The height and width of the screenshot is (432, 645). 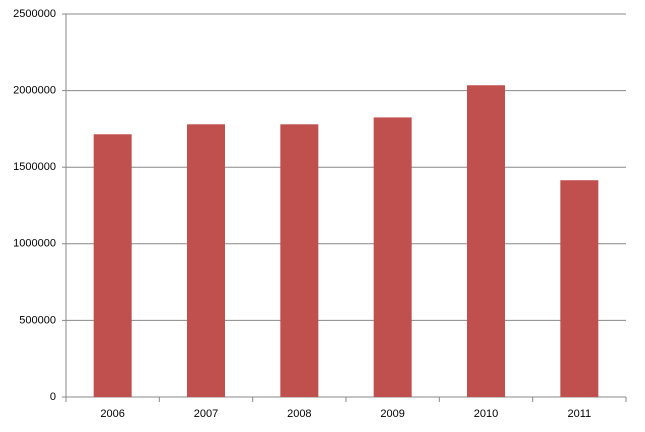 What do you see at coordinates (34, 167) in the screenshot?
I see `y-tick-label: 1500000` at bounding box center [34, 167].